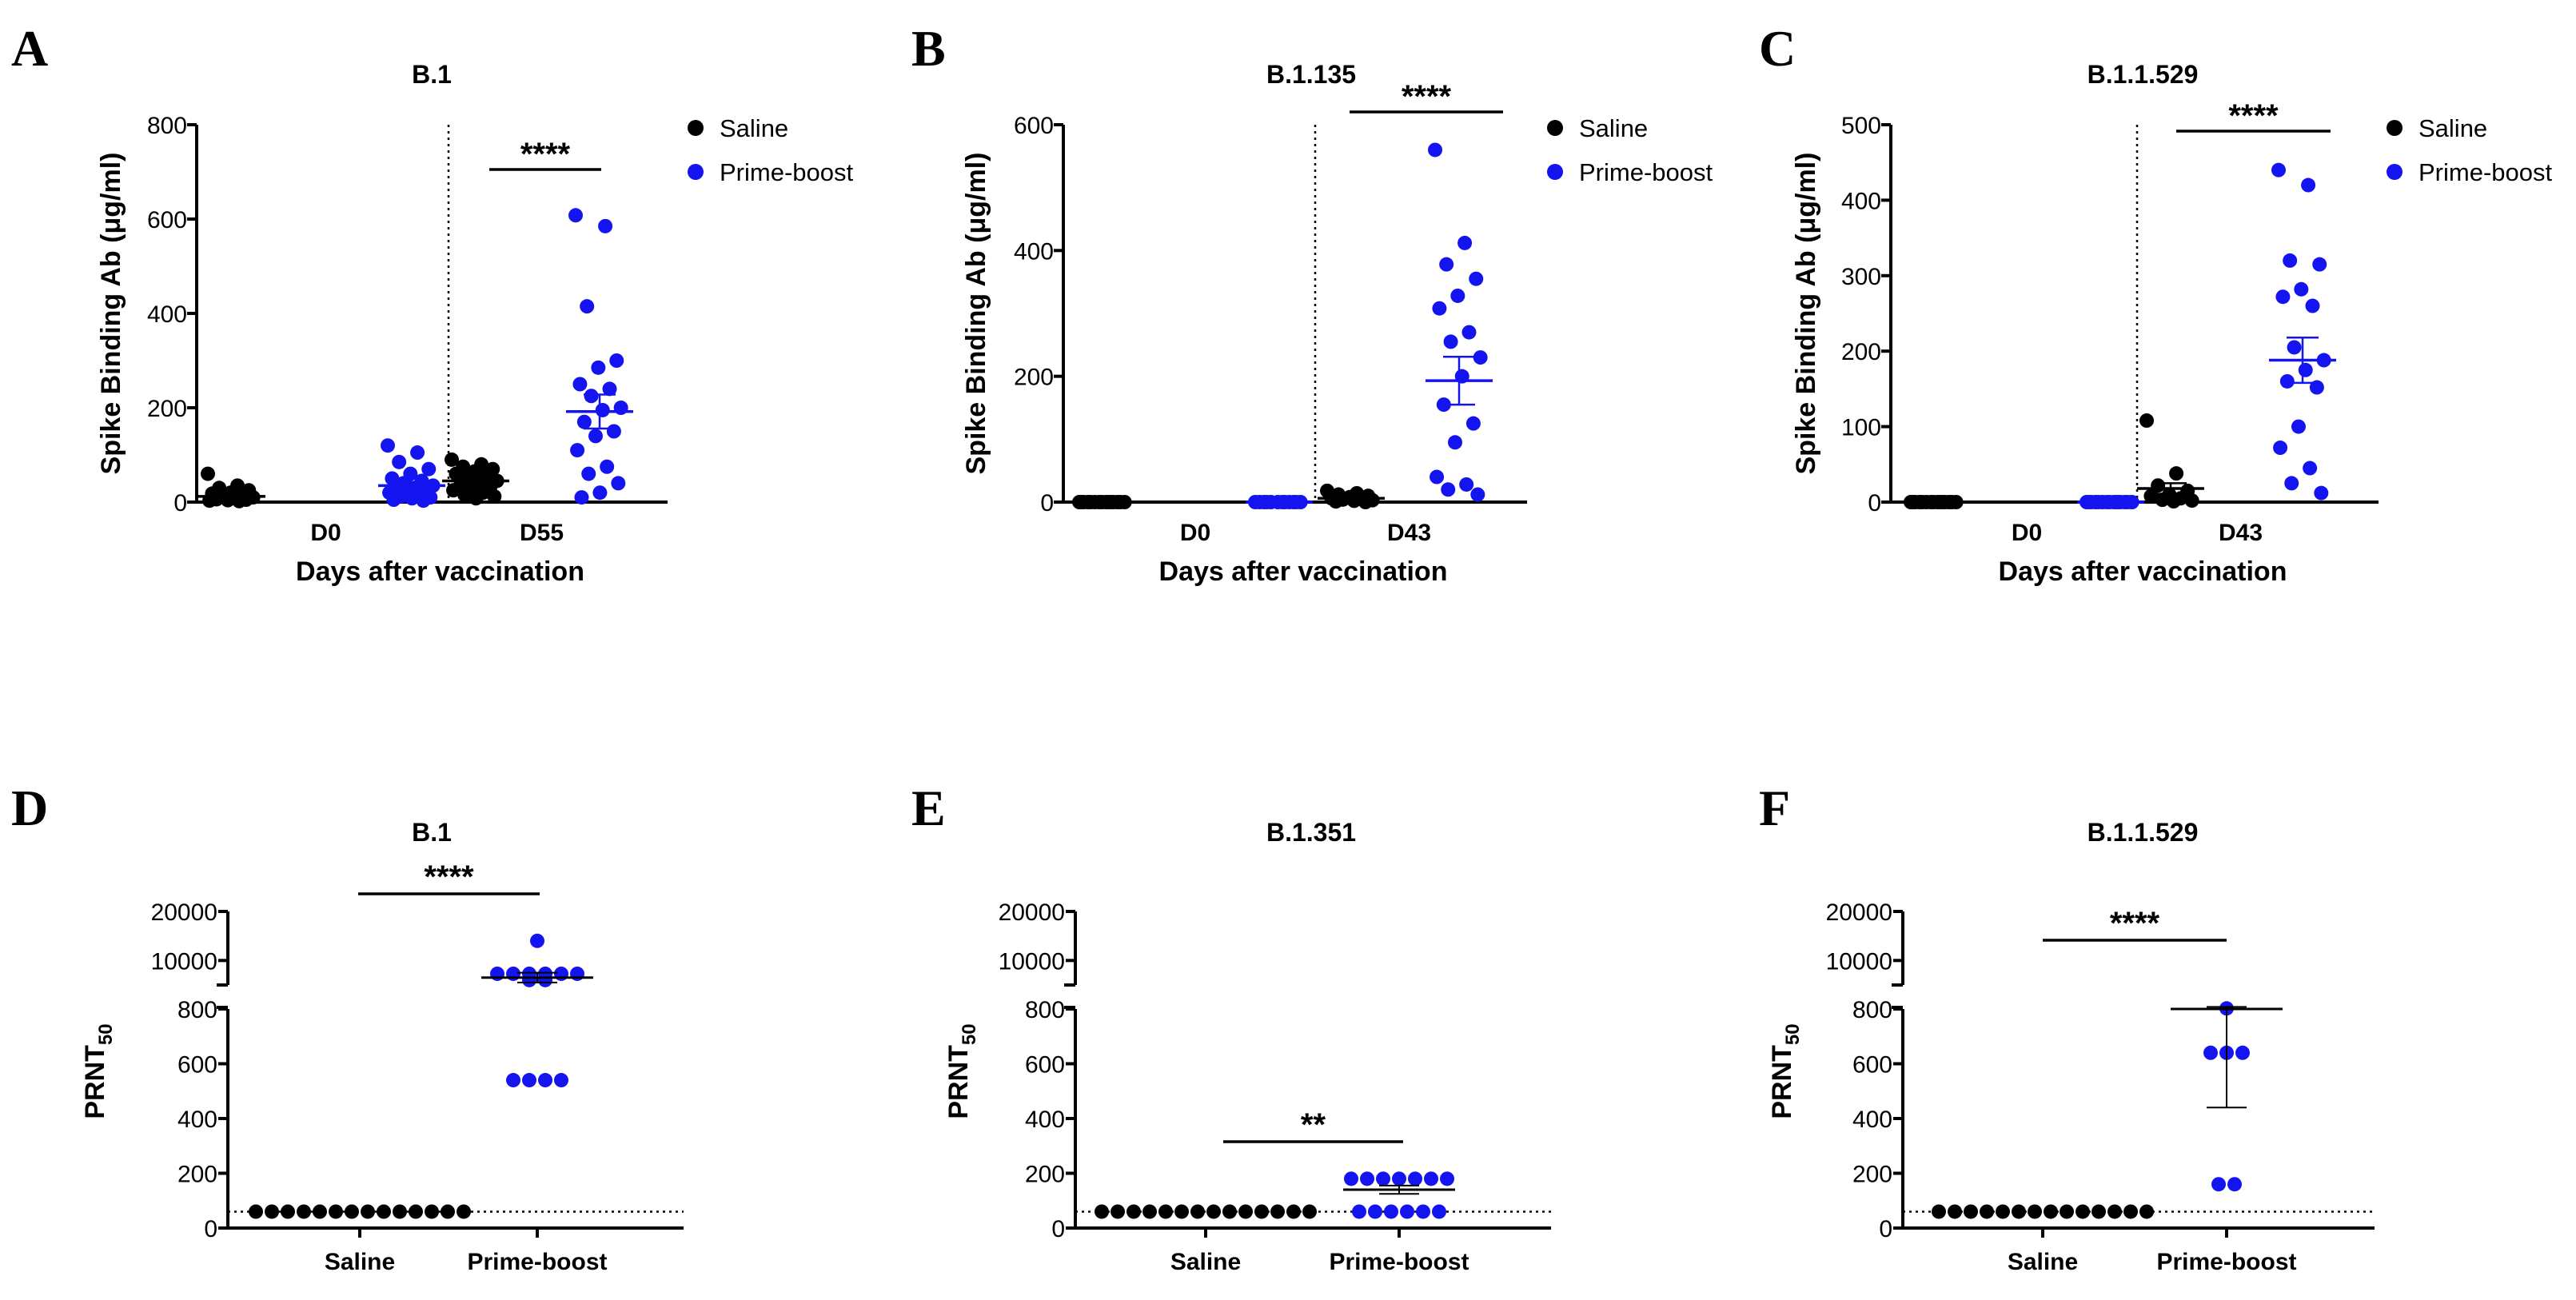 Image resolution: width=2576 pixels, height=1300 pixels. I want to click on chart-title: B.1.1.529, so click(2143, 75).